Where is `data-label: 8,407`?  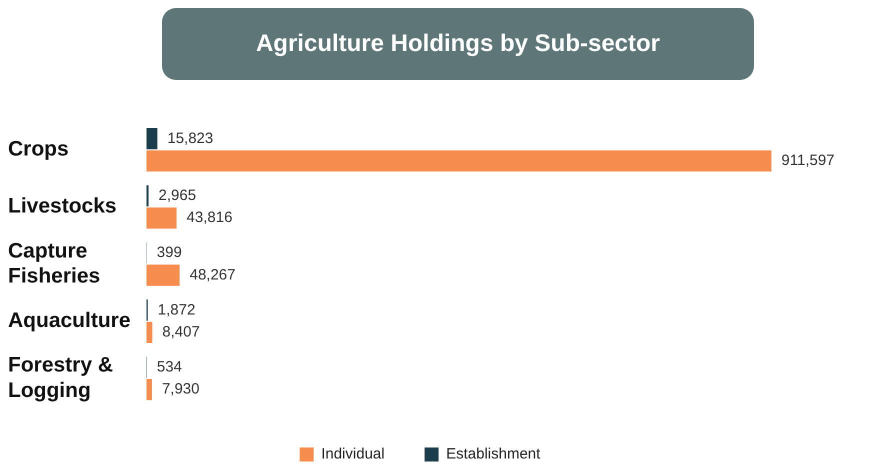
data-label: 8,407 is located at coordinates (181, 332).